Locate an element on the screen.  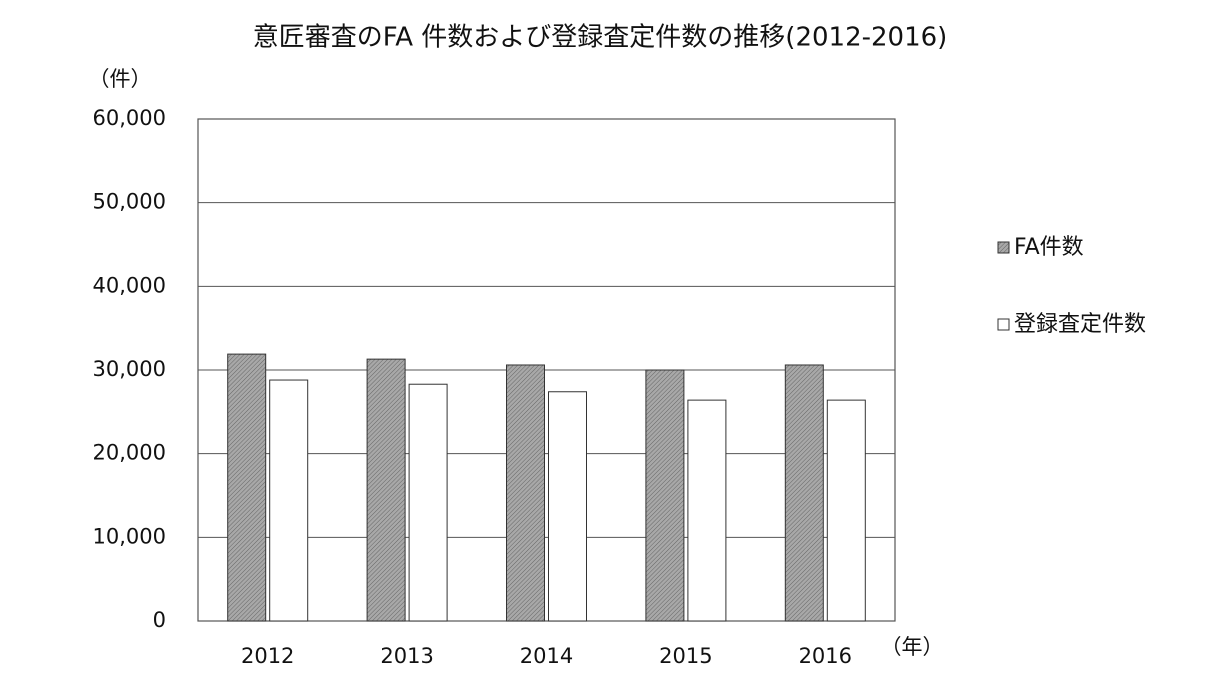
x-tick-label: 2015 is located at coordinates (685, 656).